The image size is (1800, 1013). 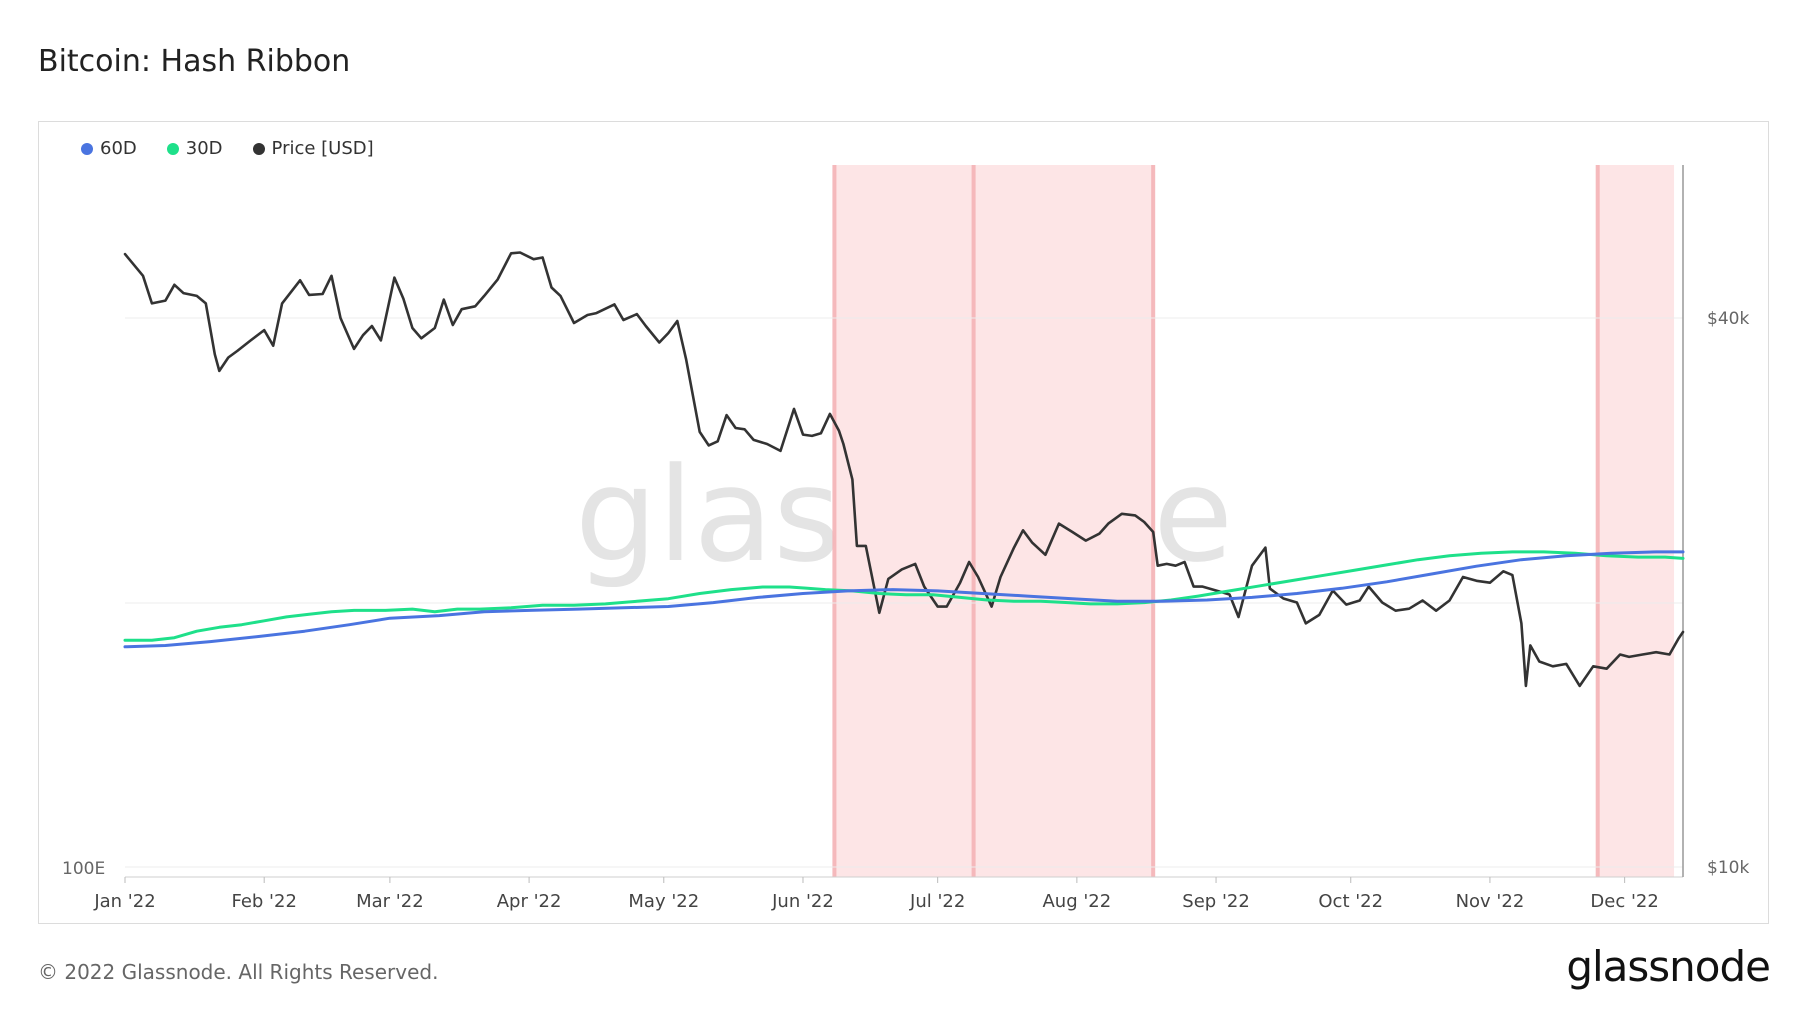 What do you see at coordinates (238, 972) in the screenshot?
I see `copyright-footer: © 2022 Glassnode. All Rights Reserved.` at bounding box center [238, 972].